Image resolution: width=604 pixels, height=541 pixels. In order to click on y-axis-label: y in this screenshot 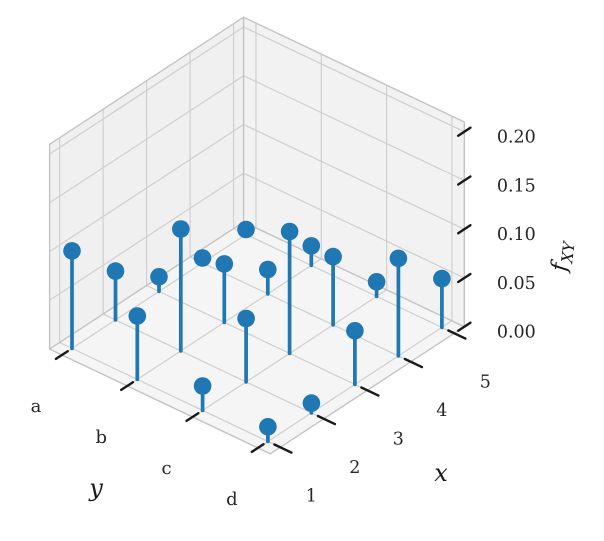, I will do `click(95, 488)`.